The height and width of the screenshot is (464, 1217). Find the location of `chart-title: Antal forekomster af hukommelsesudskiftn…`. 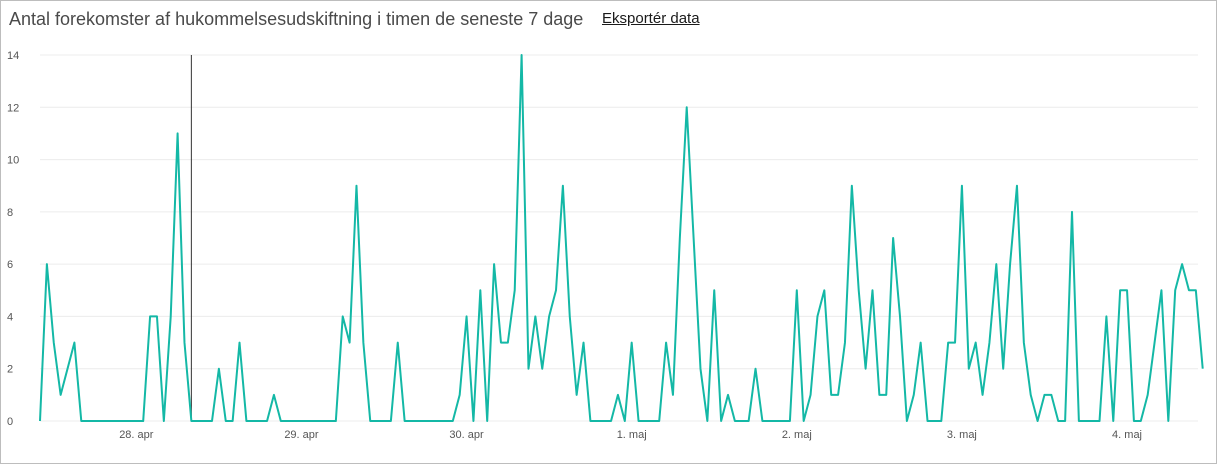

chart-title: Antal forekomster af hukommelsesudskiftn… is located at coordinates (296, 19).